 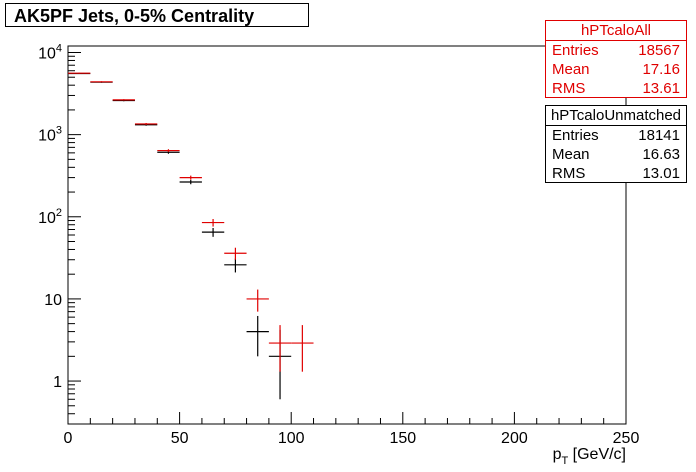 What do you see at coordinates (50, 135) in the screenshot?
I see `y-tick-label: 10³` at bounding box center [50, 135].